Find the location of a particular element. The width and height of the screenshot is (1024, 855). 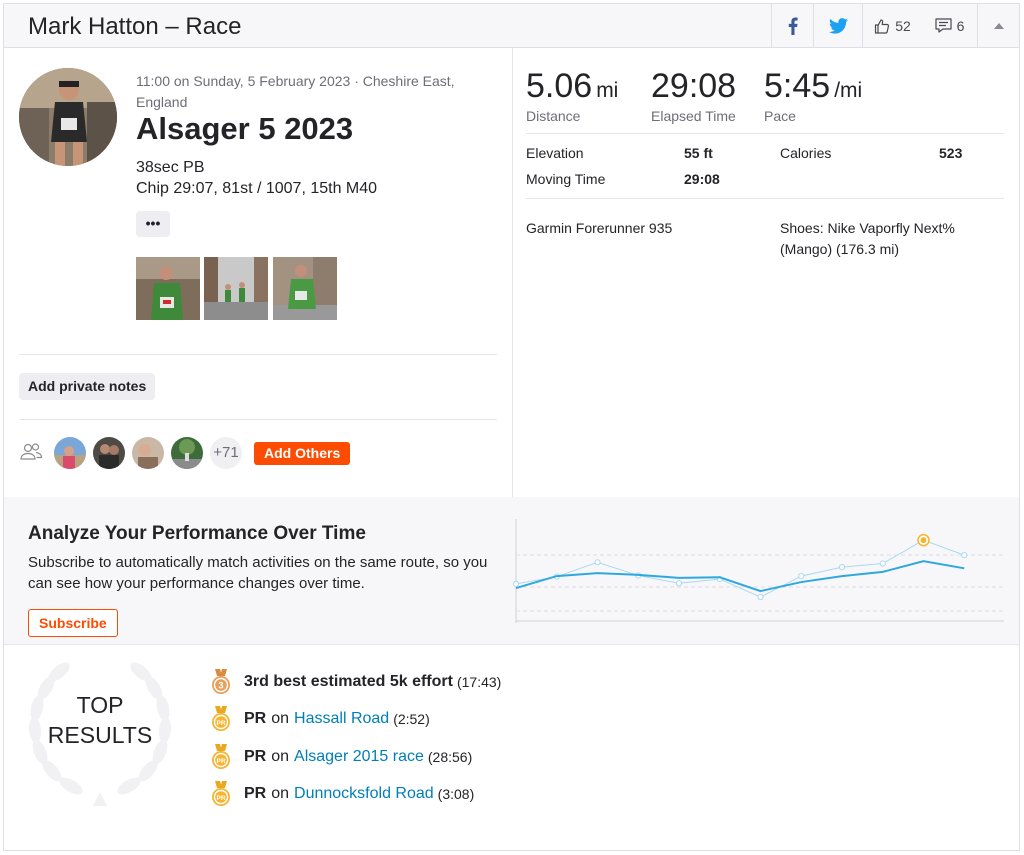

pace-stat: 5:45/mi Pace is located at coordinates (813, 95).